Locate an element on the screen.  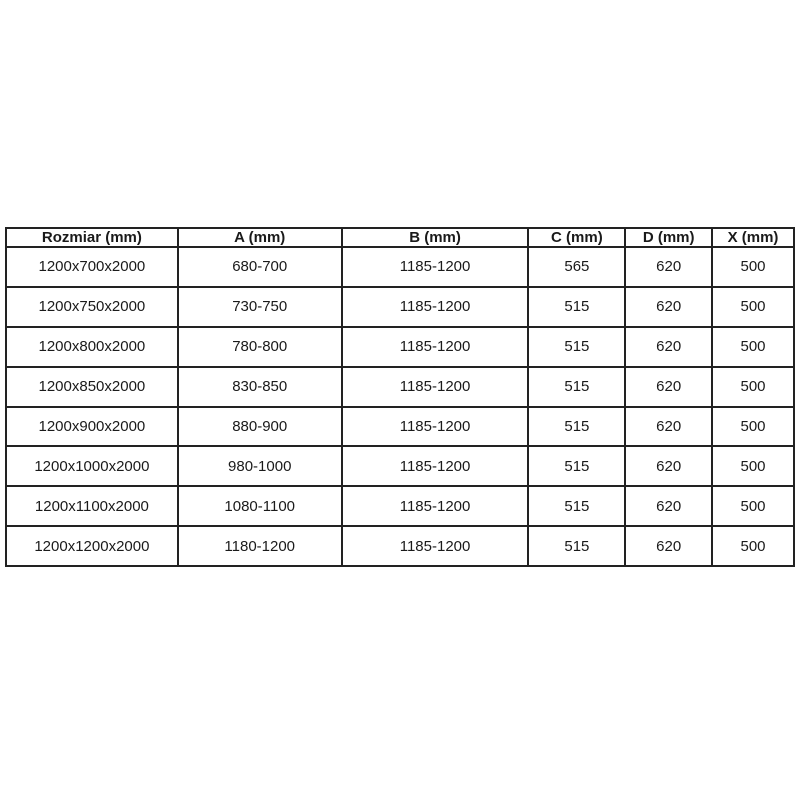
cell-rozmiar: 1200x750x2000 is located at coordinates (92, 306).